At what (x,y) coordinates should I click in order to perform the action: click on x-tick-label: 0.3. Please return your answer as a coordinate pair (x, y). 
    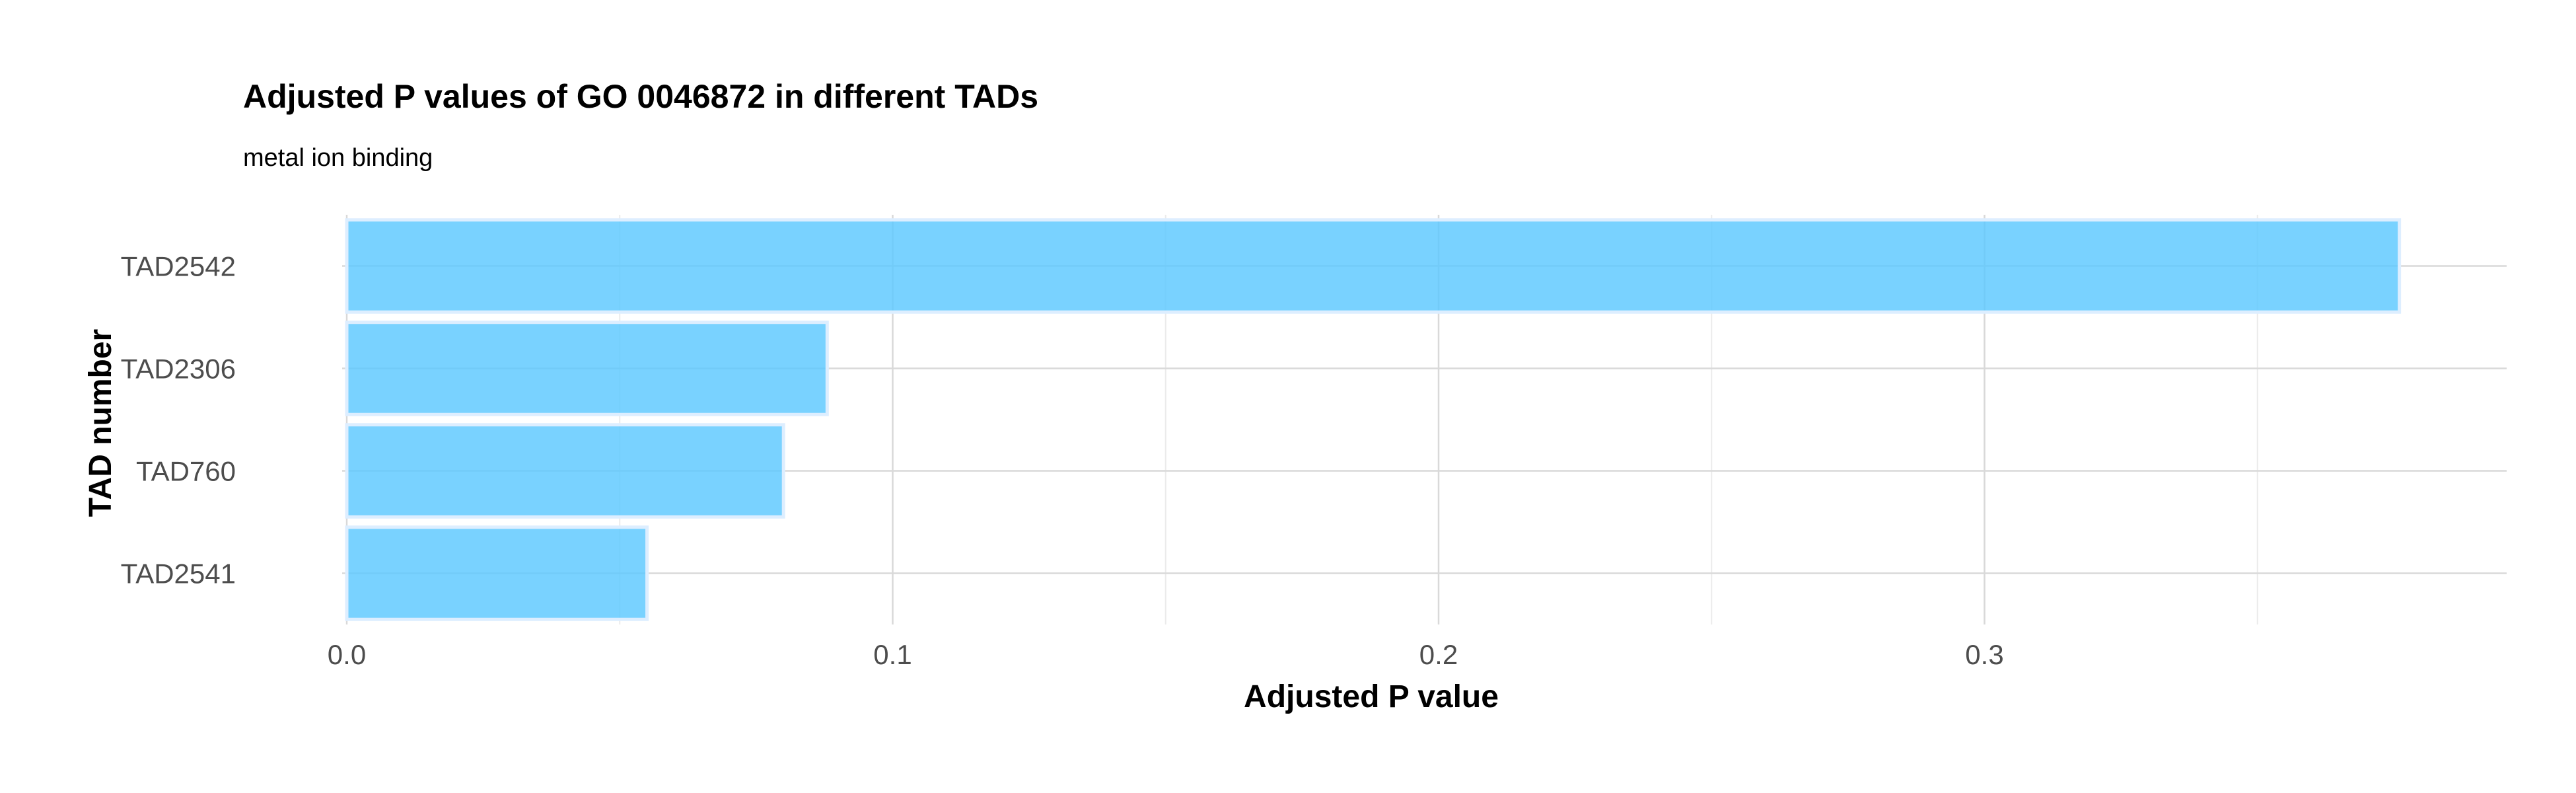
    Looking at the image, I should click on (1984, 654).